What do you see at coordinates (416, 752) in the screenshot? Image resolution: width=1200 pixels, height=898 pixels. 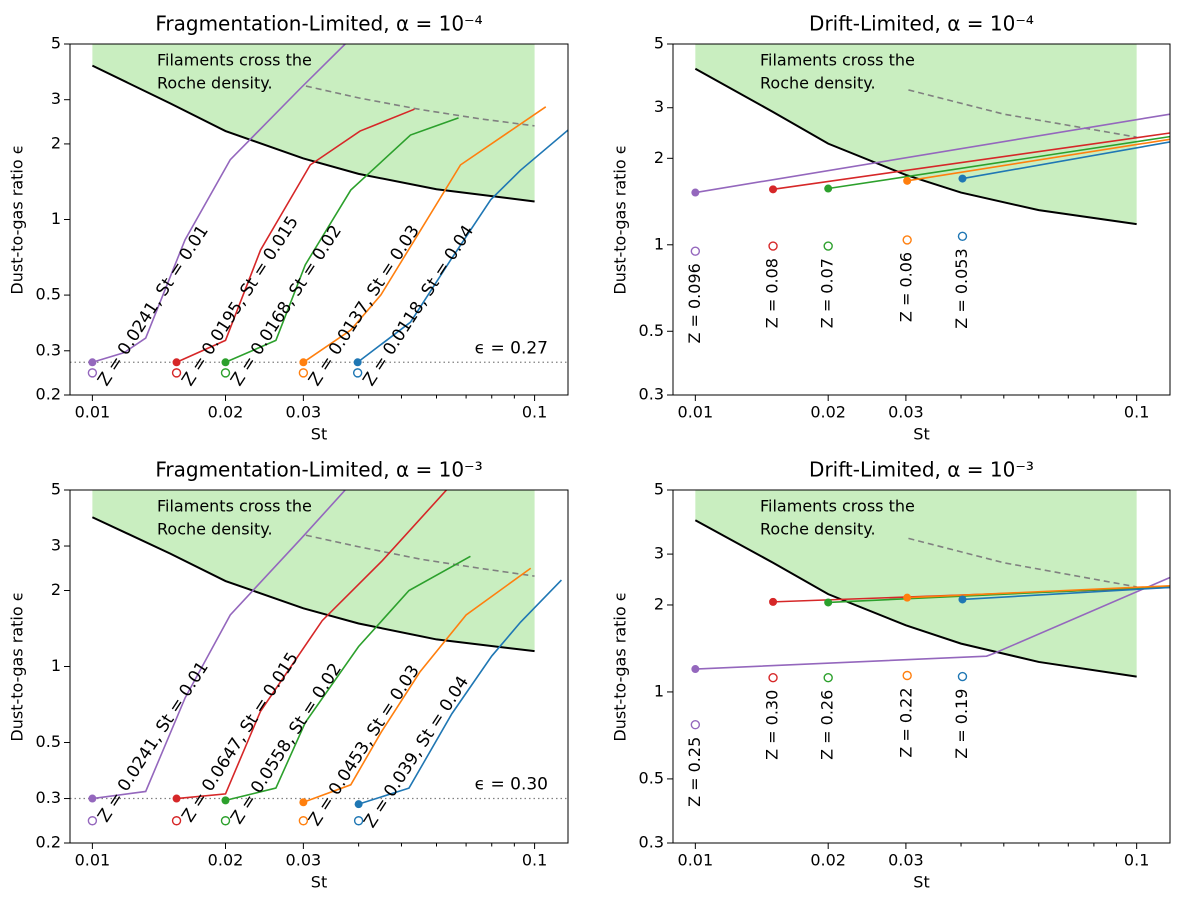 I see `series-label: Z = 0.039, St = 0.04` at bounding box center [416, 752].